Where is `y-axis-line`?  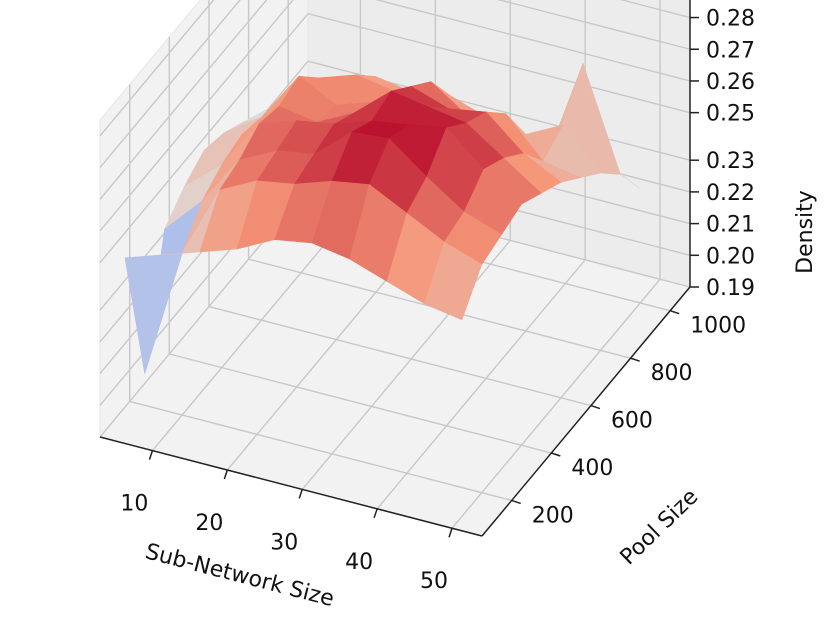 y-axis-line is located at coordinates (586, 411).